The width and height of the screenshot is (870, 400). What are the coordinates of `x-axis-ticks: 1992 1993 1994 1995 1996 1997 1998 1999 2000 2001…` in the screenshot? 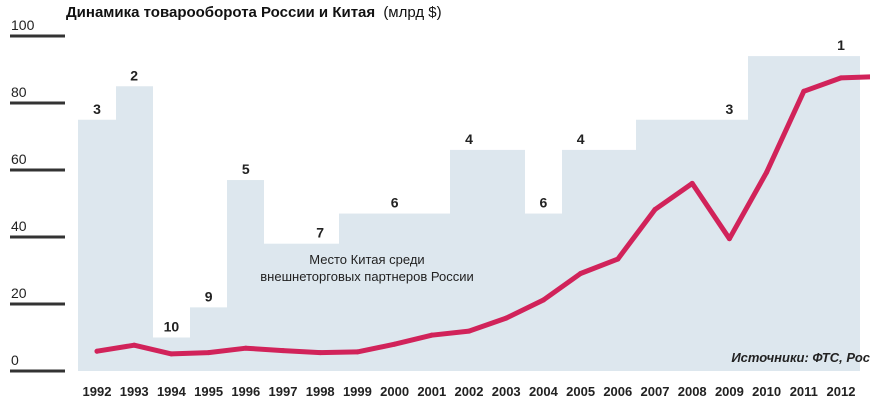 It's located at (469, 391).